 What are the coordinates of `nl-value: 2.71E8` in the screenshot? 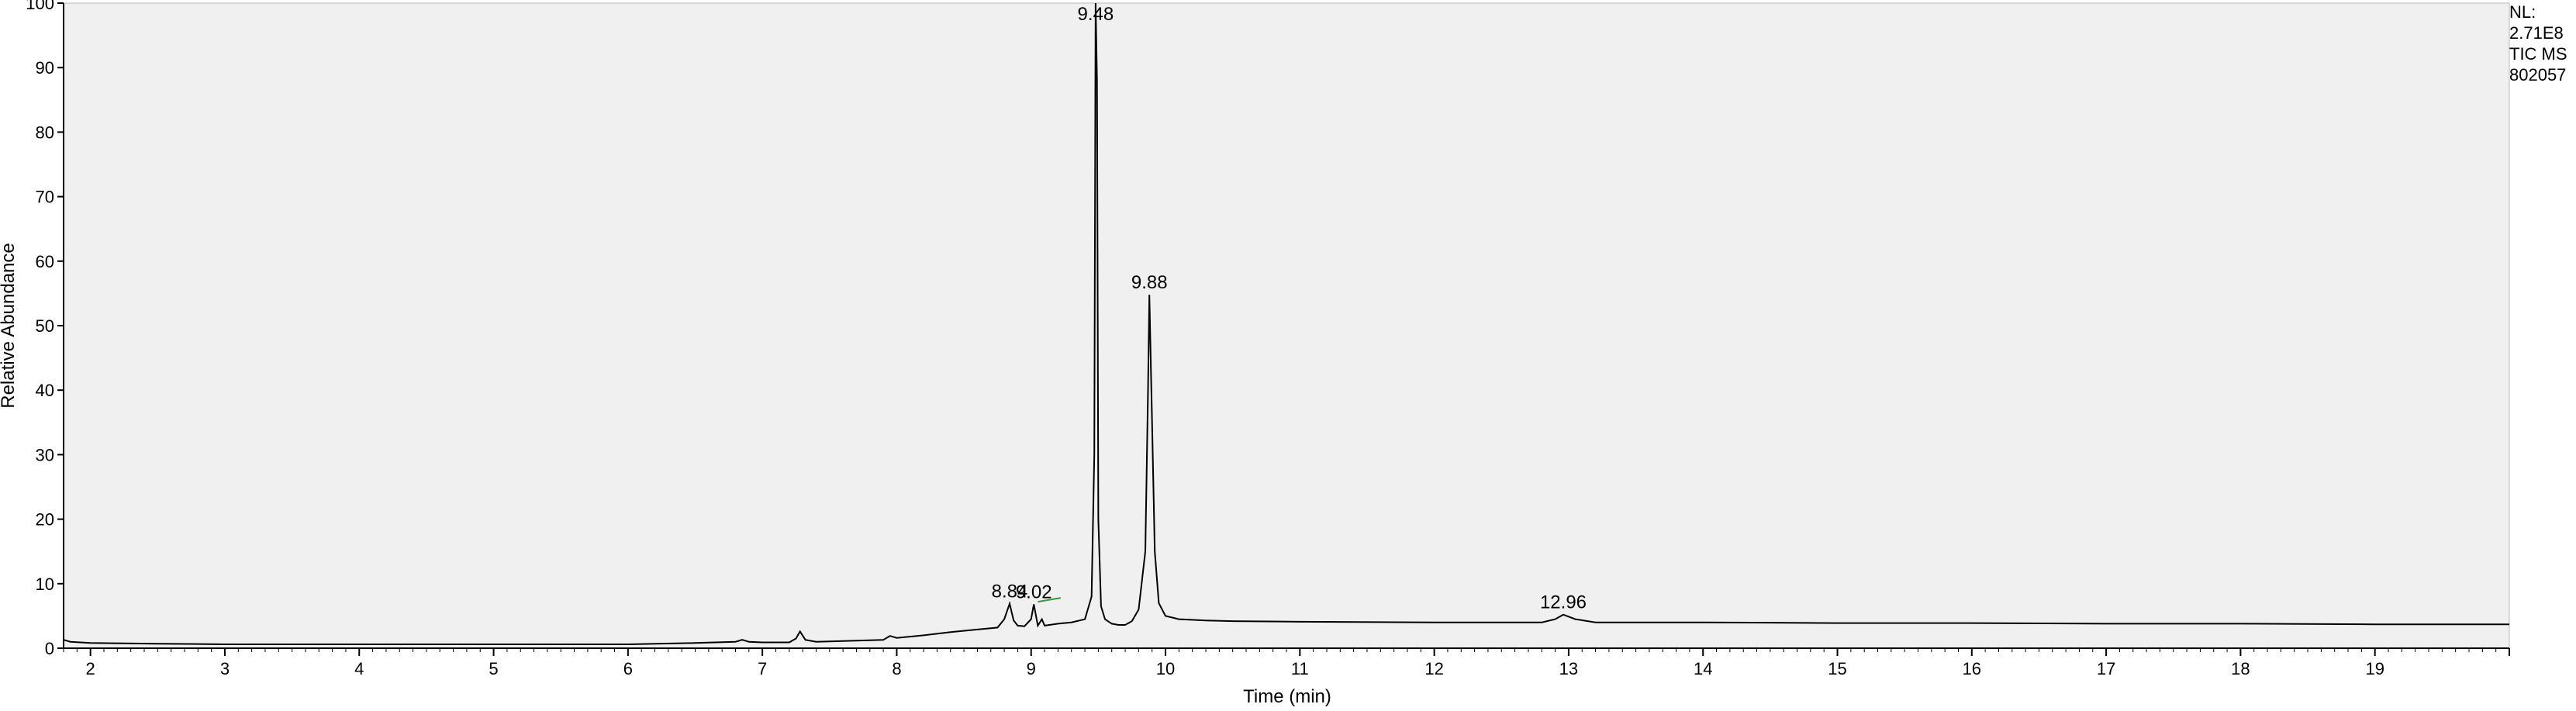 It's located at (2537, 33).